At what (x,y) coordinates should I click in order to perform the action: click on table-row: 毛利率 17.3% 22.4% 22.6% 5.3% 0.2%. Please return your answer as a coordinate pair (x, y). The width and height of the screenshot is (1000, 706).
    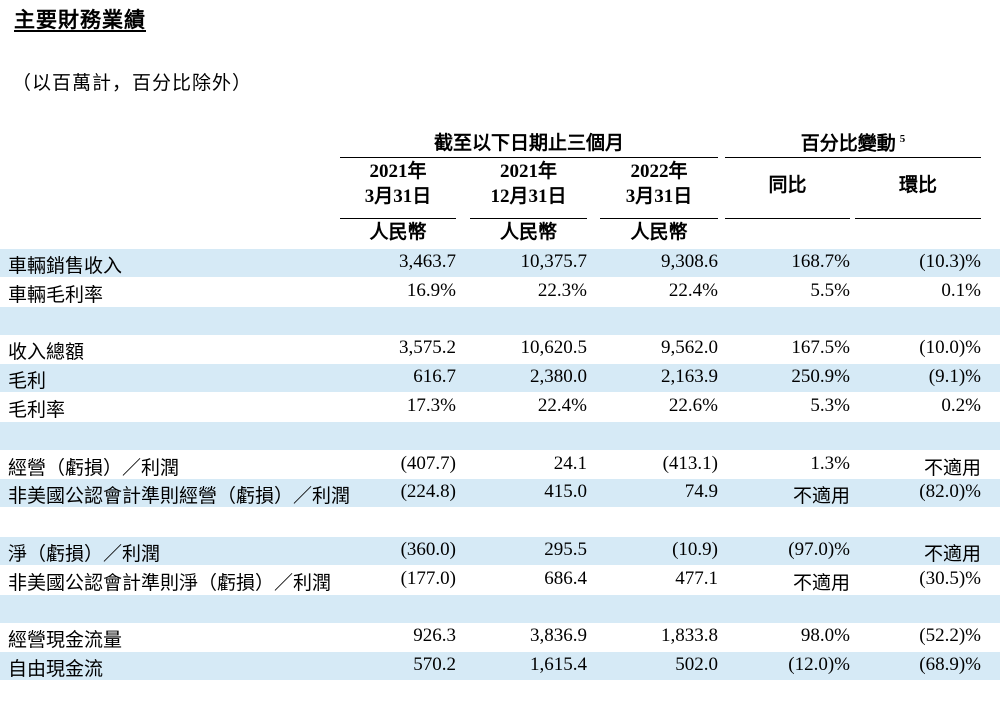
    Looking at the image, I should click on (500, 407).